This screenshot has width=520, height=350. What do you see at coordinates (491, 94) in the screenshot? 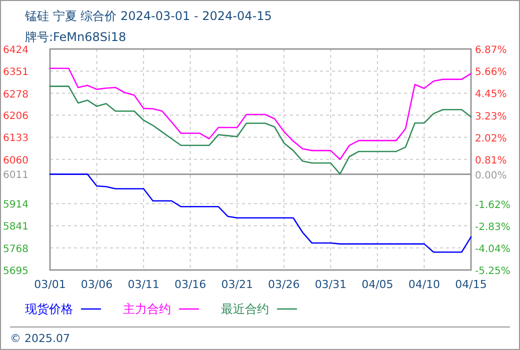
I see `y2-tick-label: 4.45%` at bounding box center [491, 94].